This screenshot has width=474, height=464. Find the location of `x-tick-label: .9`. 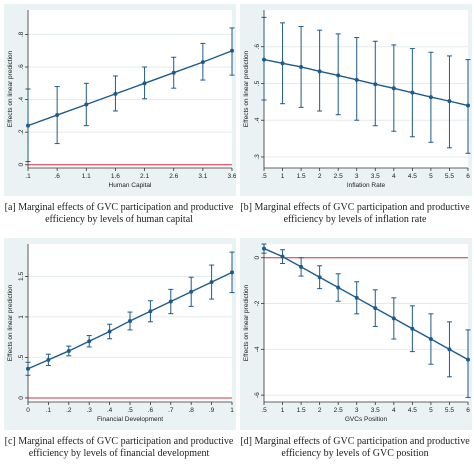

x-tick-label: .9 is located at coordinates (212, 410).